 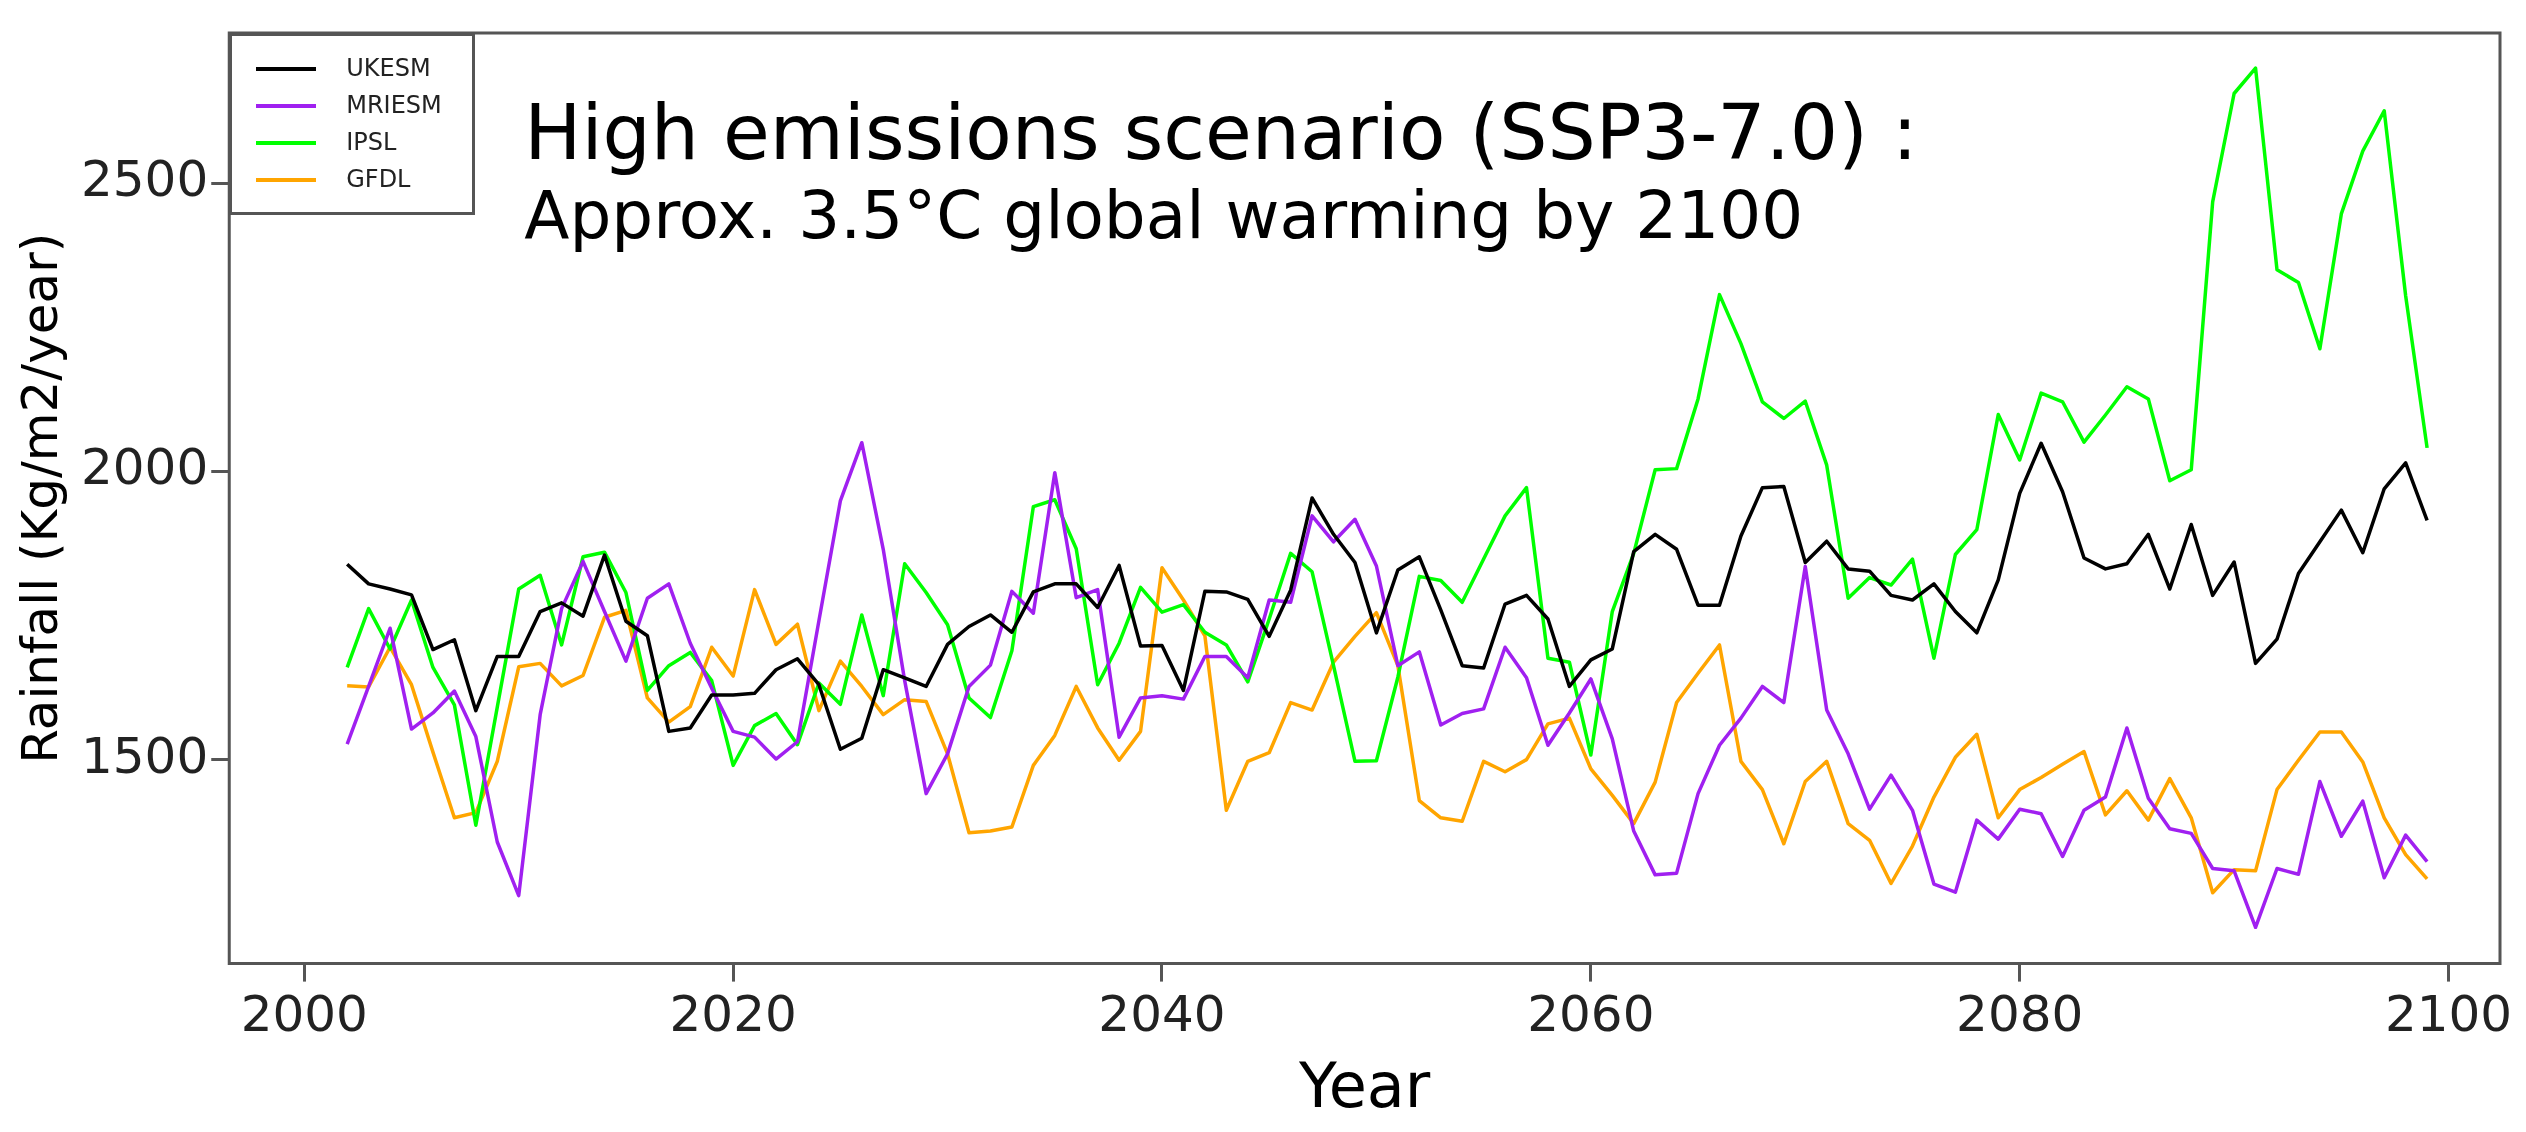 I want to click on y-axis-title: Rainfall (Kg/m2/year), so click(x=39, y=498).